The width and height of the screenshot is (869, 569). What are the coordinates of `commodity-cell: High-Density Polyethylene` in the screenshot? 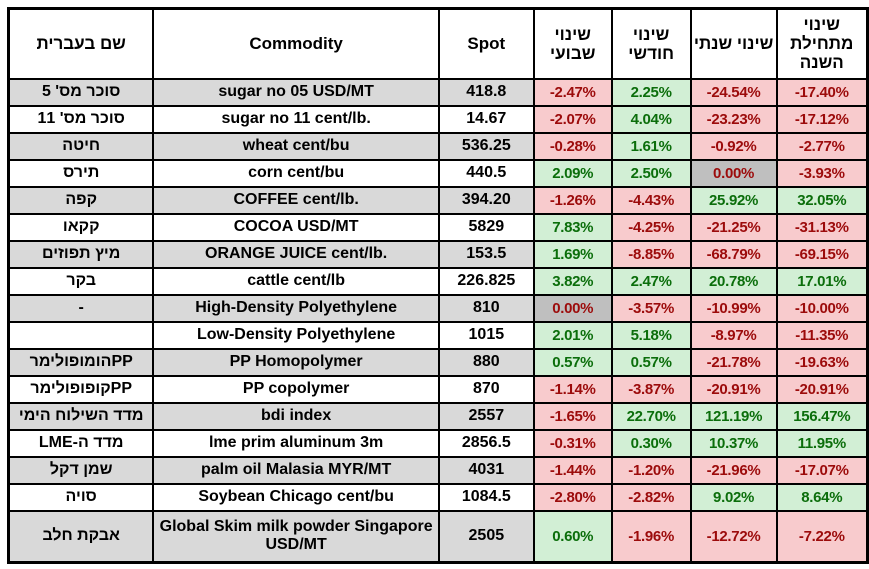 It's located at (296, 308).